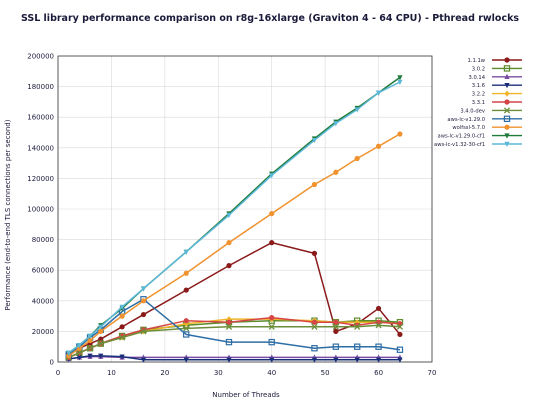 The width and height of the screenshot is (540, 405). I want to click on y-tick-label: 160000, so click(40, 118).